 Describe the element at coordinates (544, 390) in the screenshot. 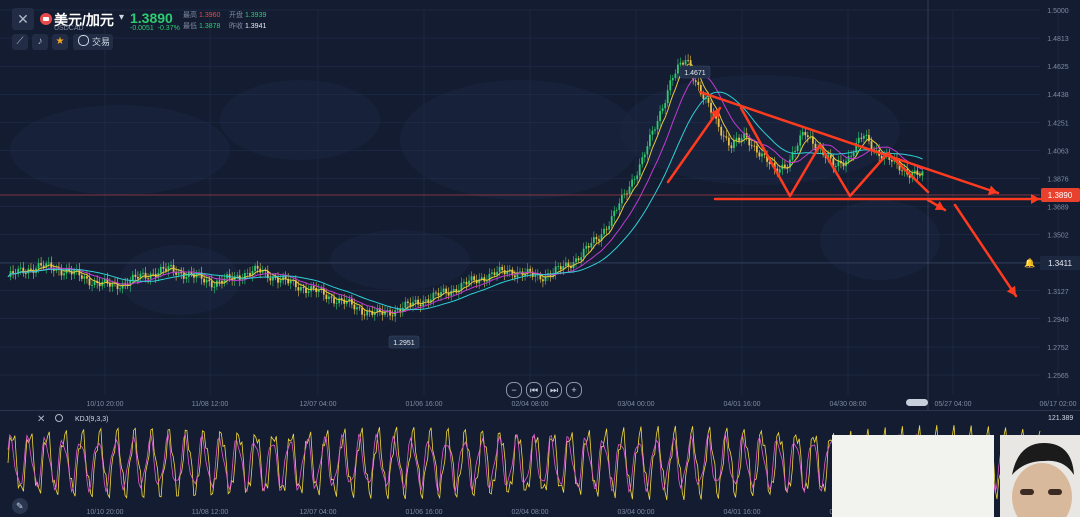

I see `chart-navigation: − ⏮ ⏭ +` at that location.